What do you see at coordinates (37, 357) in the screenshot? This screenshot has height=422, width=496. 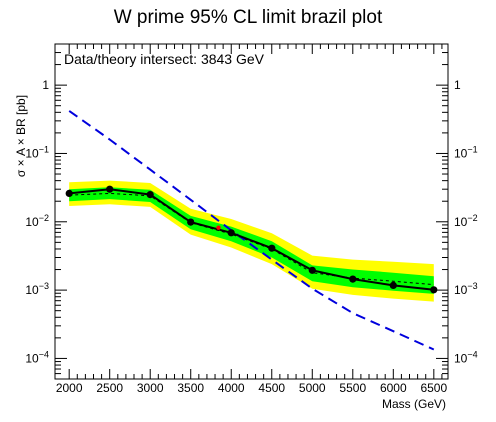 I see `y-tick-label: 10⁻⁴` at bounding box center [37, 357].